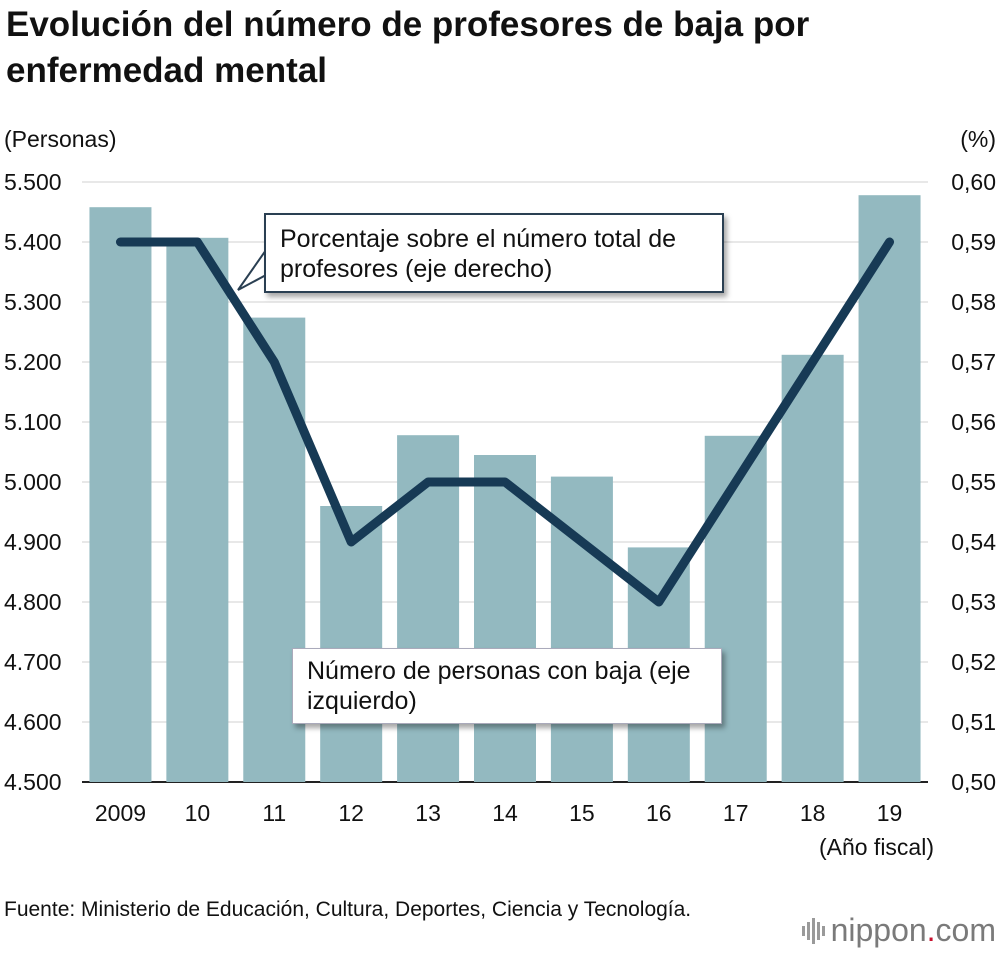 The width and height of the screenshot is (1000, 956). What do you see at coordinates (659, 813) in the screenshot?
I see `x-tick-label: 16` at bounding box center [659, 813].